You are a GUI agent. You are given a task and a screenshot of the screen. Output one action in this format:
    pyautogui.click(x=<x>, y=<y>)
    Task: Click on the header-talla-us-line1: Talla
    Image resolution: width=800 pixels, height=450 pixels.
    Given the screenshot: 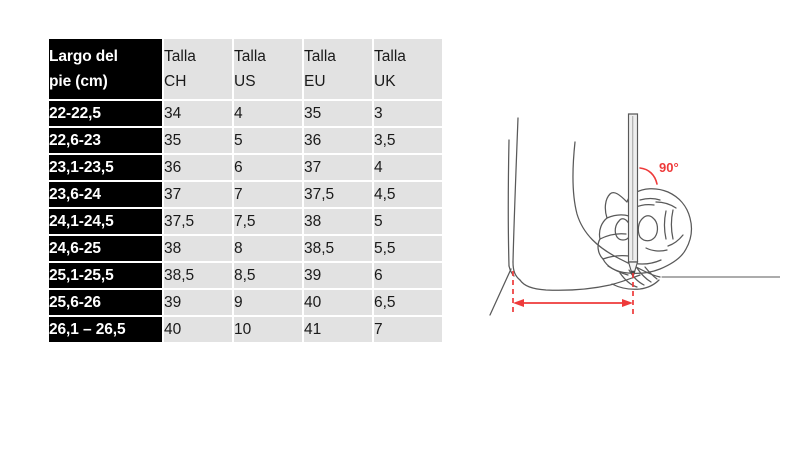 What is the action you would take?
    pyautogui.click(x=250, y=56)
    